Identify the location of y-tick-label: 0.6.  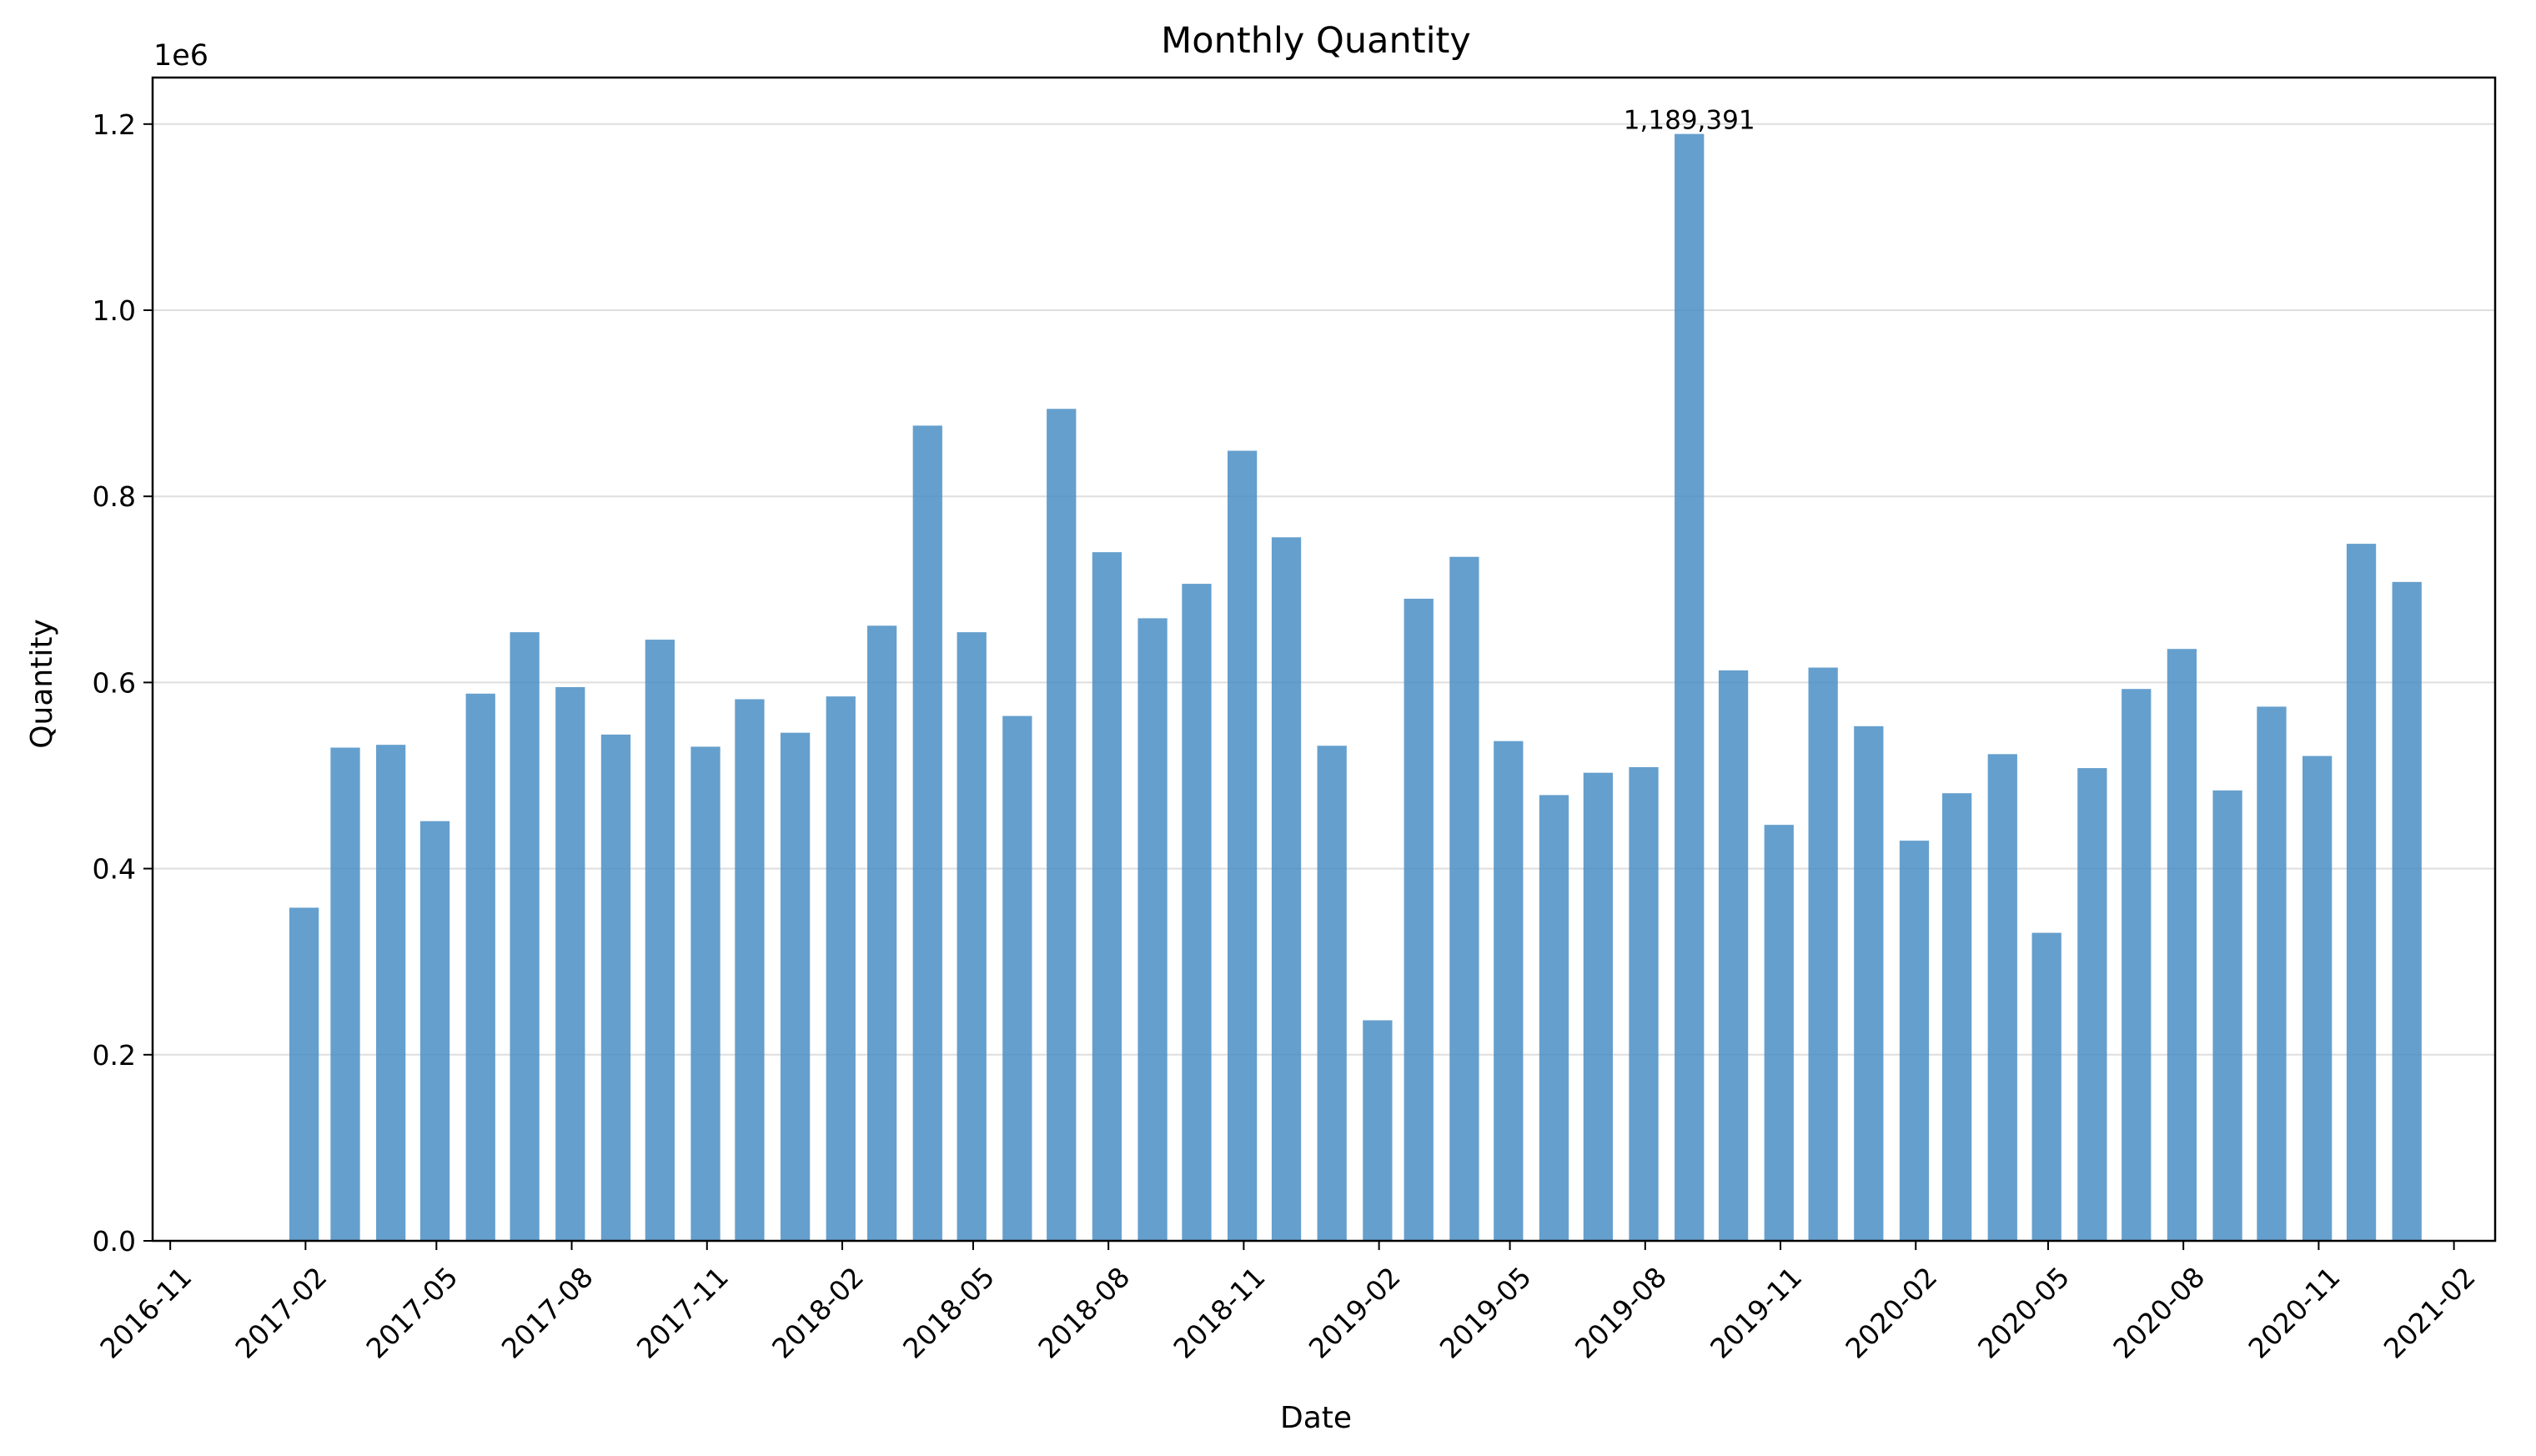
(114, 682).